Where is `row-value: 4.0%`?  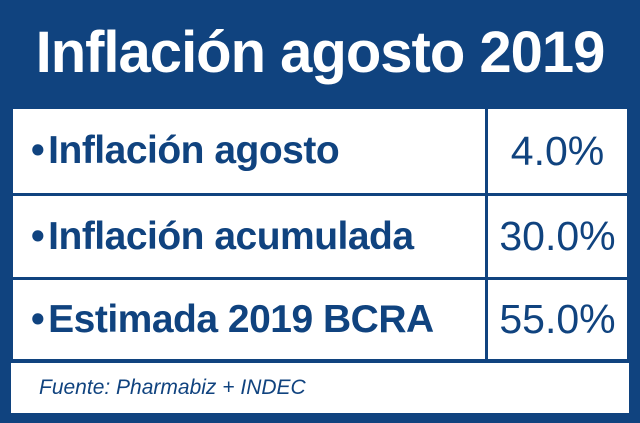 row-value: 4.0% is located at coordinates (556, 151).